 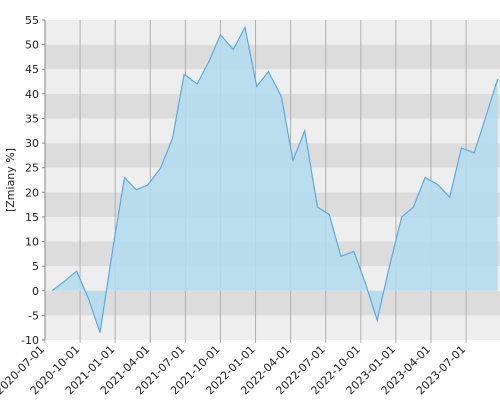 I want to click on y-tick-label: 15, so click(x=32, y=217).